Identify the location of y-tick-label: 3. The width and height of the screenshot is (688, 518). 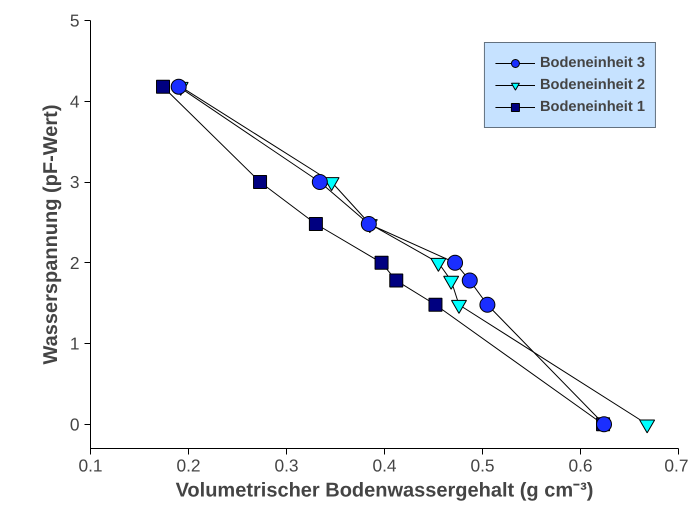
(75, 182).